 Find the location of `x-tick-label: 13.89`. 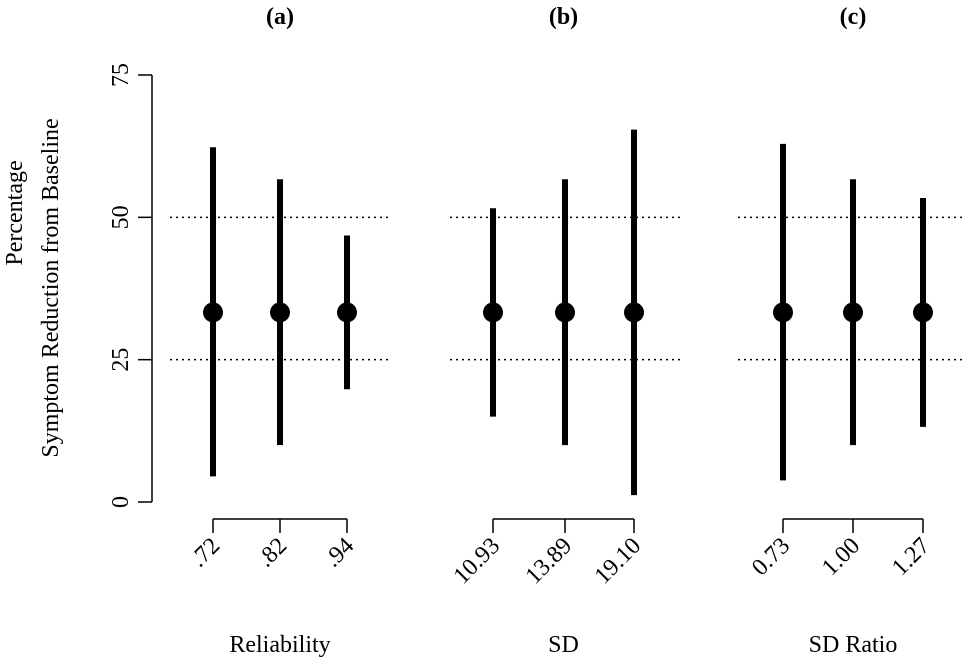

x-tick-label: 13.89 is located at coordinates (549, 561).